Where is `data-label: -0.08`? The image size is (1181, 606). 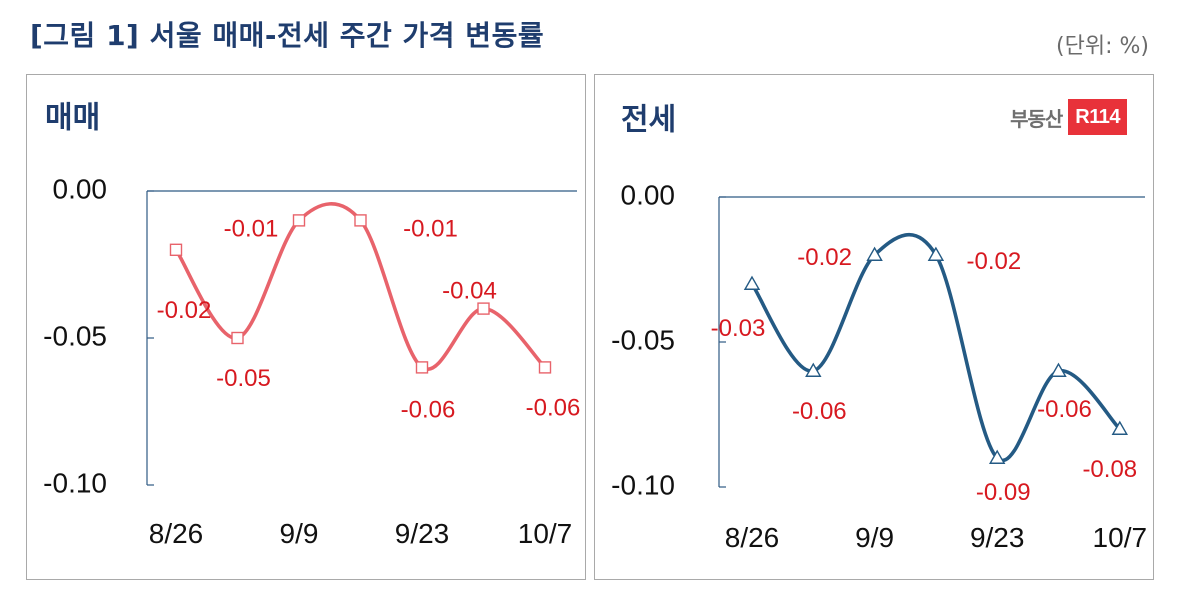
data-label: -0.08 is located at coordinates (1109, 469).